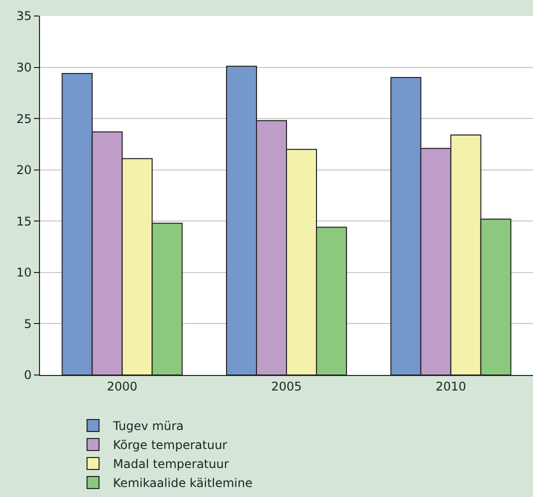 The width and height of the screenshot is (533, 497). What do you see at coordinates (286, 386) in the screenshot?
I see `x-tick-label: 2005` at bounding box center [286, 386].